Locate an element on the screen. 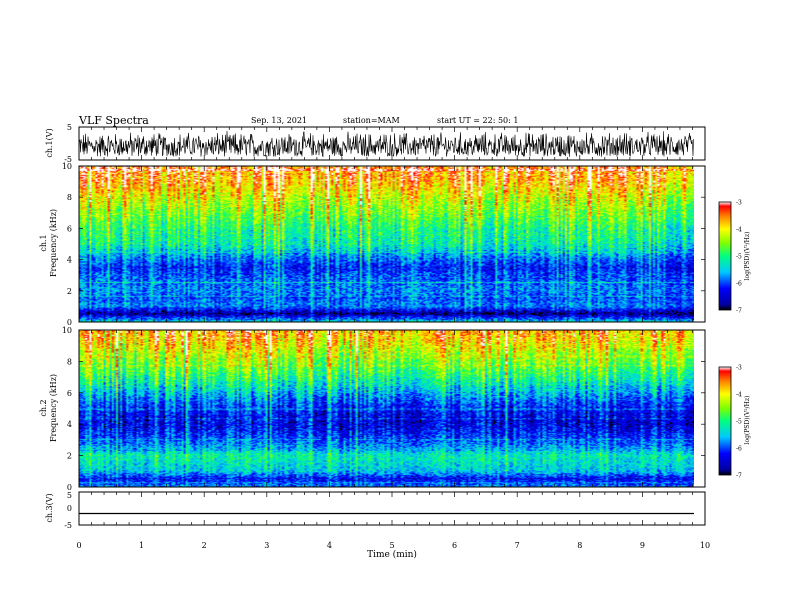 The width and height of the screenshot is (792, 612). station-label: station=MAM is located at coordinates (371, 120).